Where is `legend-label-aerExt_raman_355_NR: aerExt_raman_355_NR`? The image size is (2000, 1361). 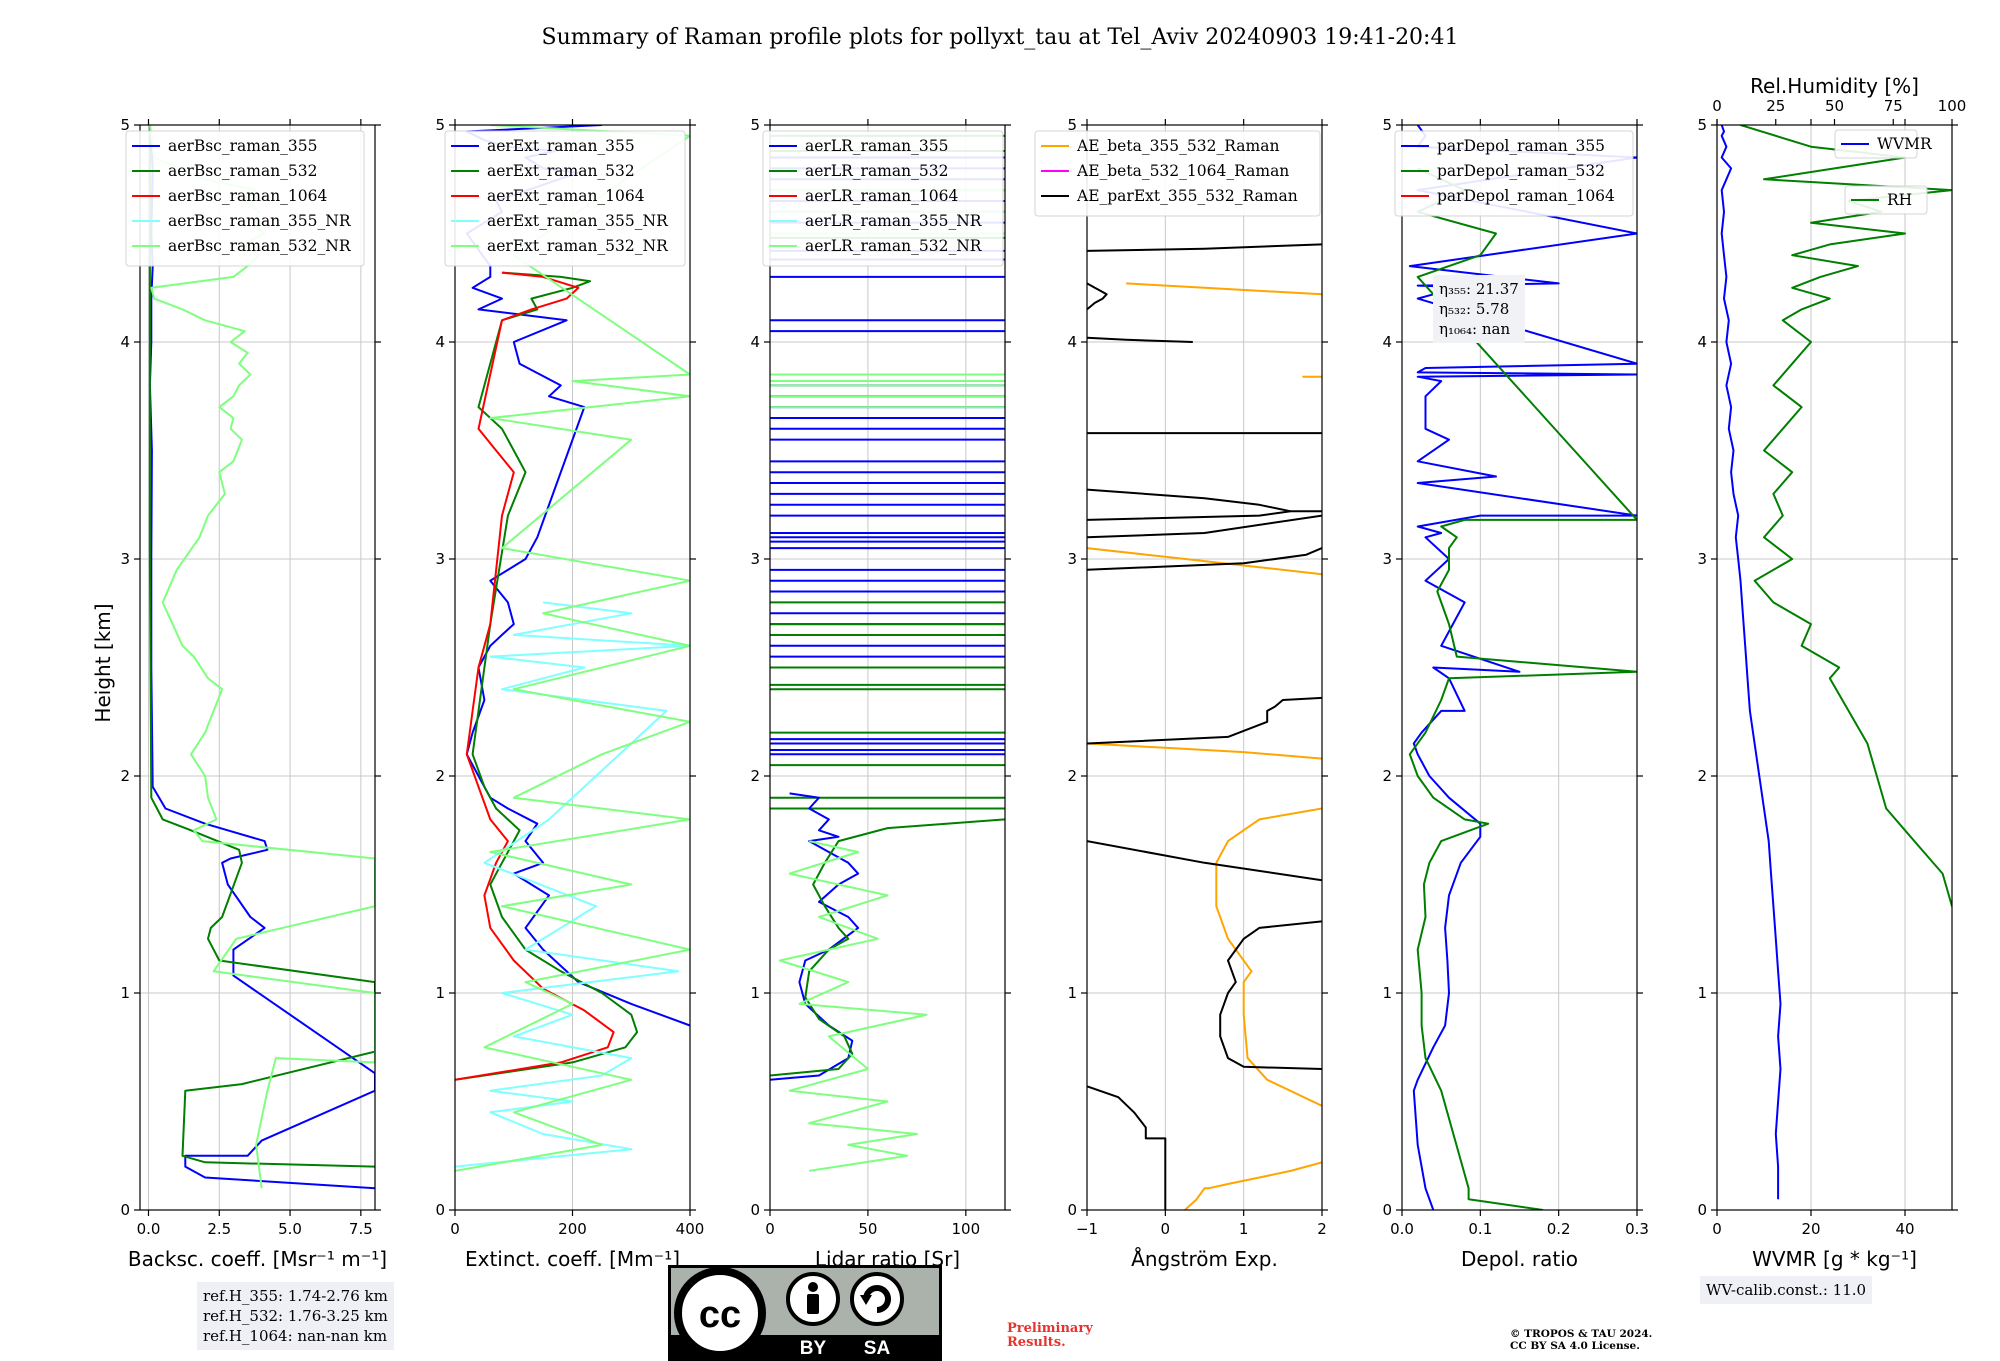 legend-label-aerExt_raman_355_NR: aerExt_raman_355_NR is located at coordinates (578, 221).